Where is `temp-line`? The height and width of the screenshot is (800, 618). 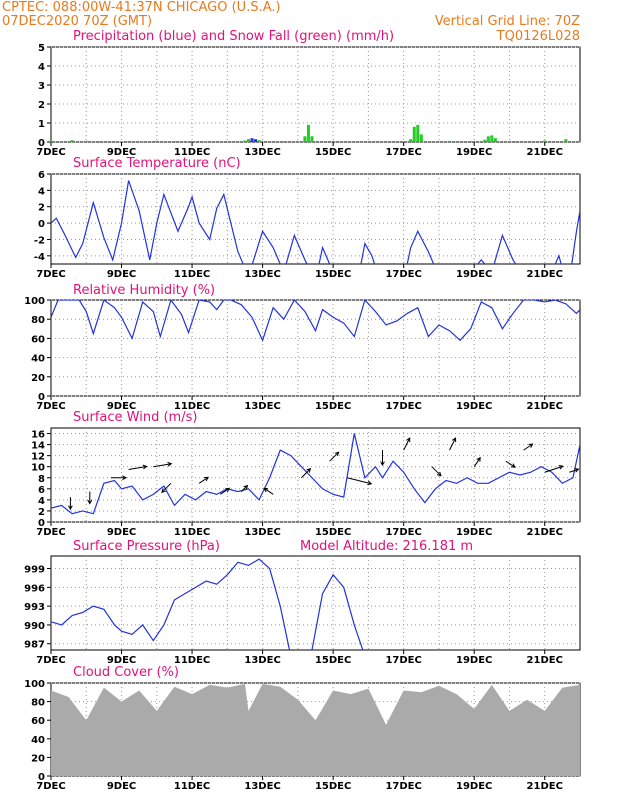 temp-line is located at coordinates (315, 222).